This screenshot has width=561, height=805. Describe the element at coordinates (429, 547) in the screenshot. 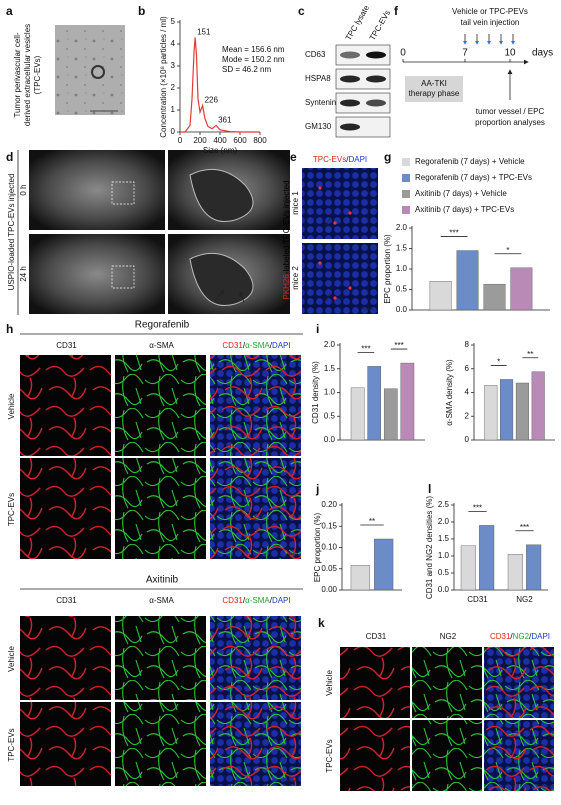

I see `y-axis-label: CD31 and NG2 densities (%)` at that location.